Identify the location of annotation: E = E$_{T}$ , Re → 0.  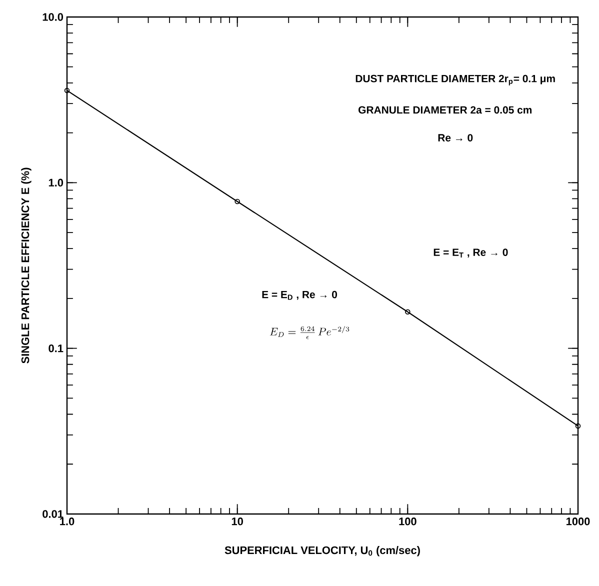
(471, 253).